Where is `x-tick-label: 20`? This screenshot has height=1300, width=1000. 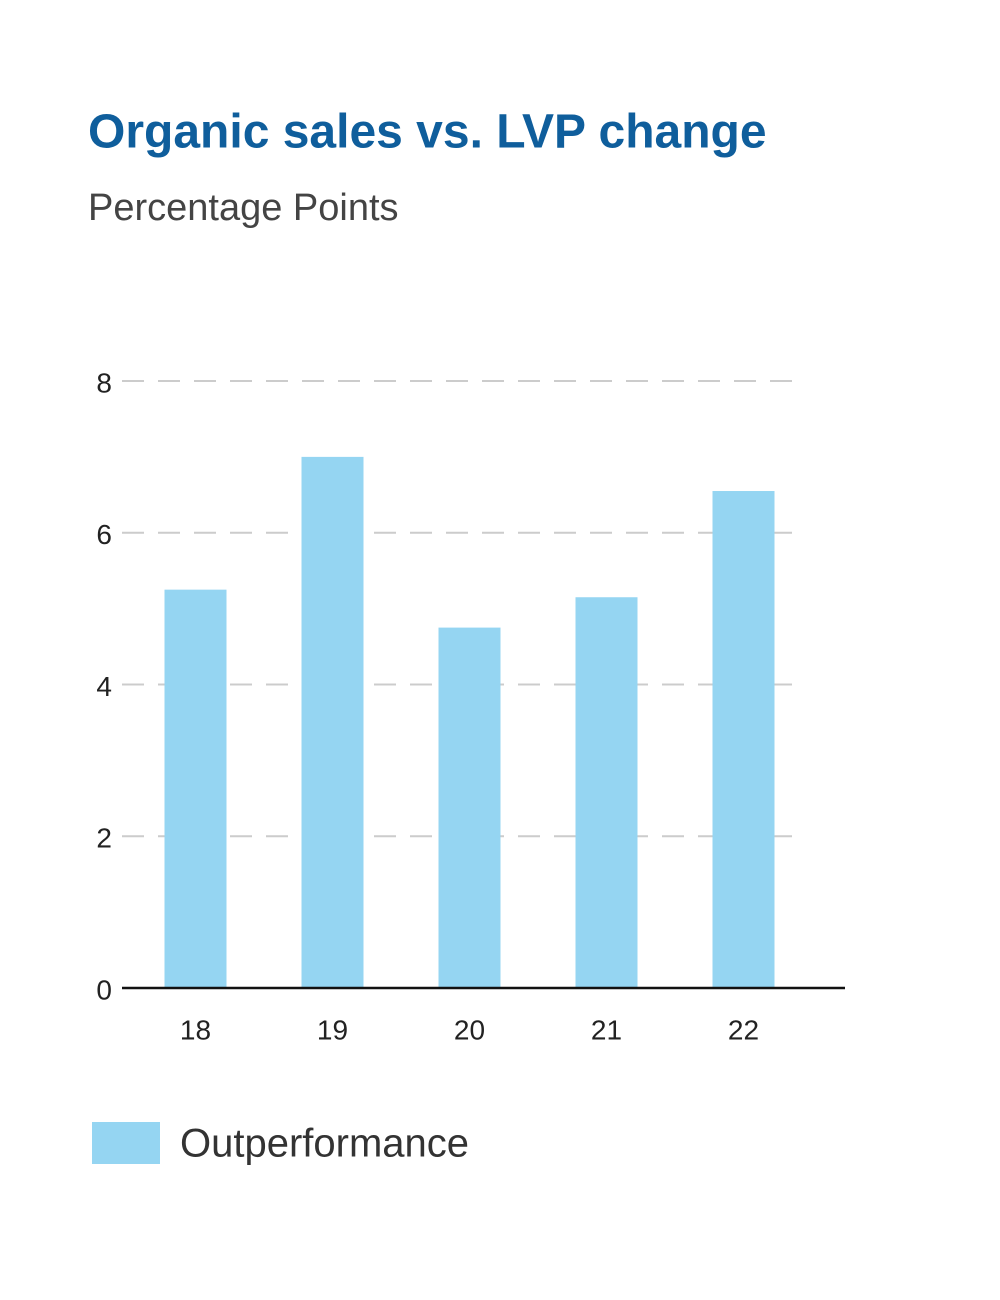 x-tick-label: 20 is located at coordinates (469, 1029).